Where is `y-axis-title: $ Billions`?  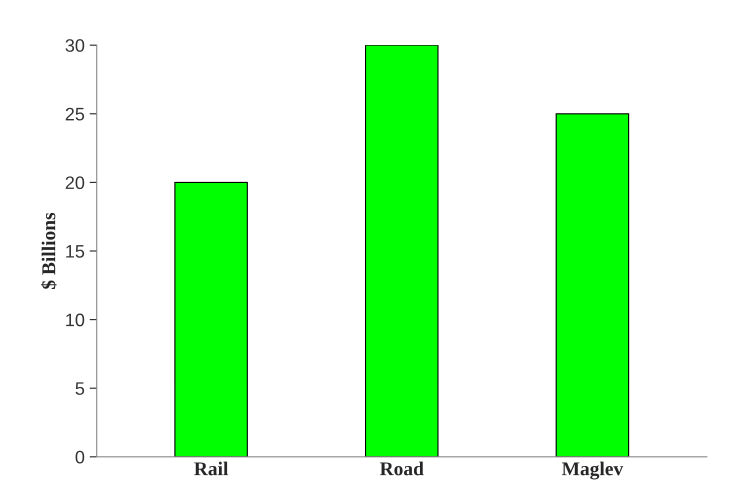
y-axis-title: $ Billions is located at coordinates (49, 250).